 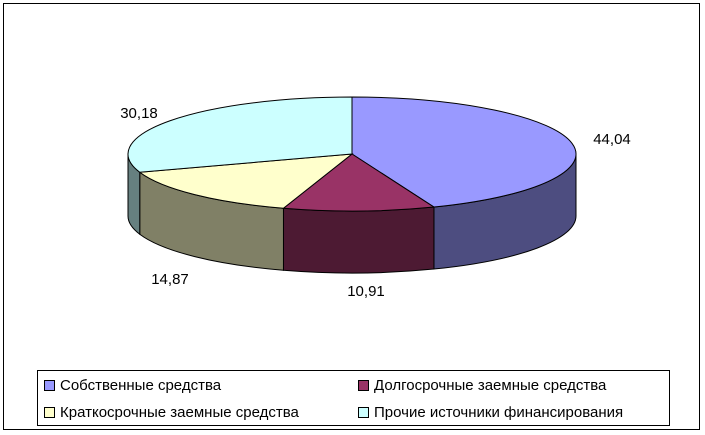 I want to click on data-label-0: 44,04, so click(x=612, y=139).